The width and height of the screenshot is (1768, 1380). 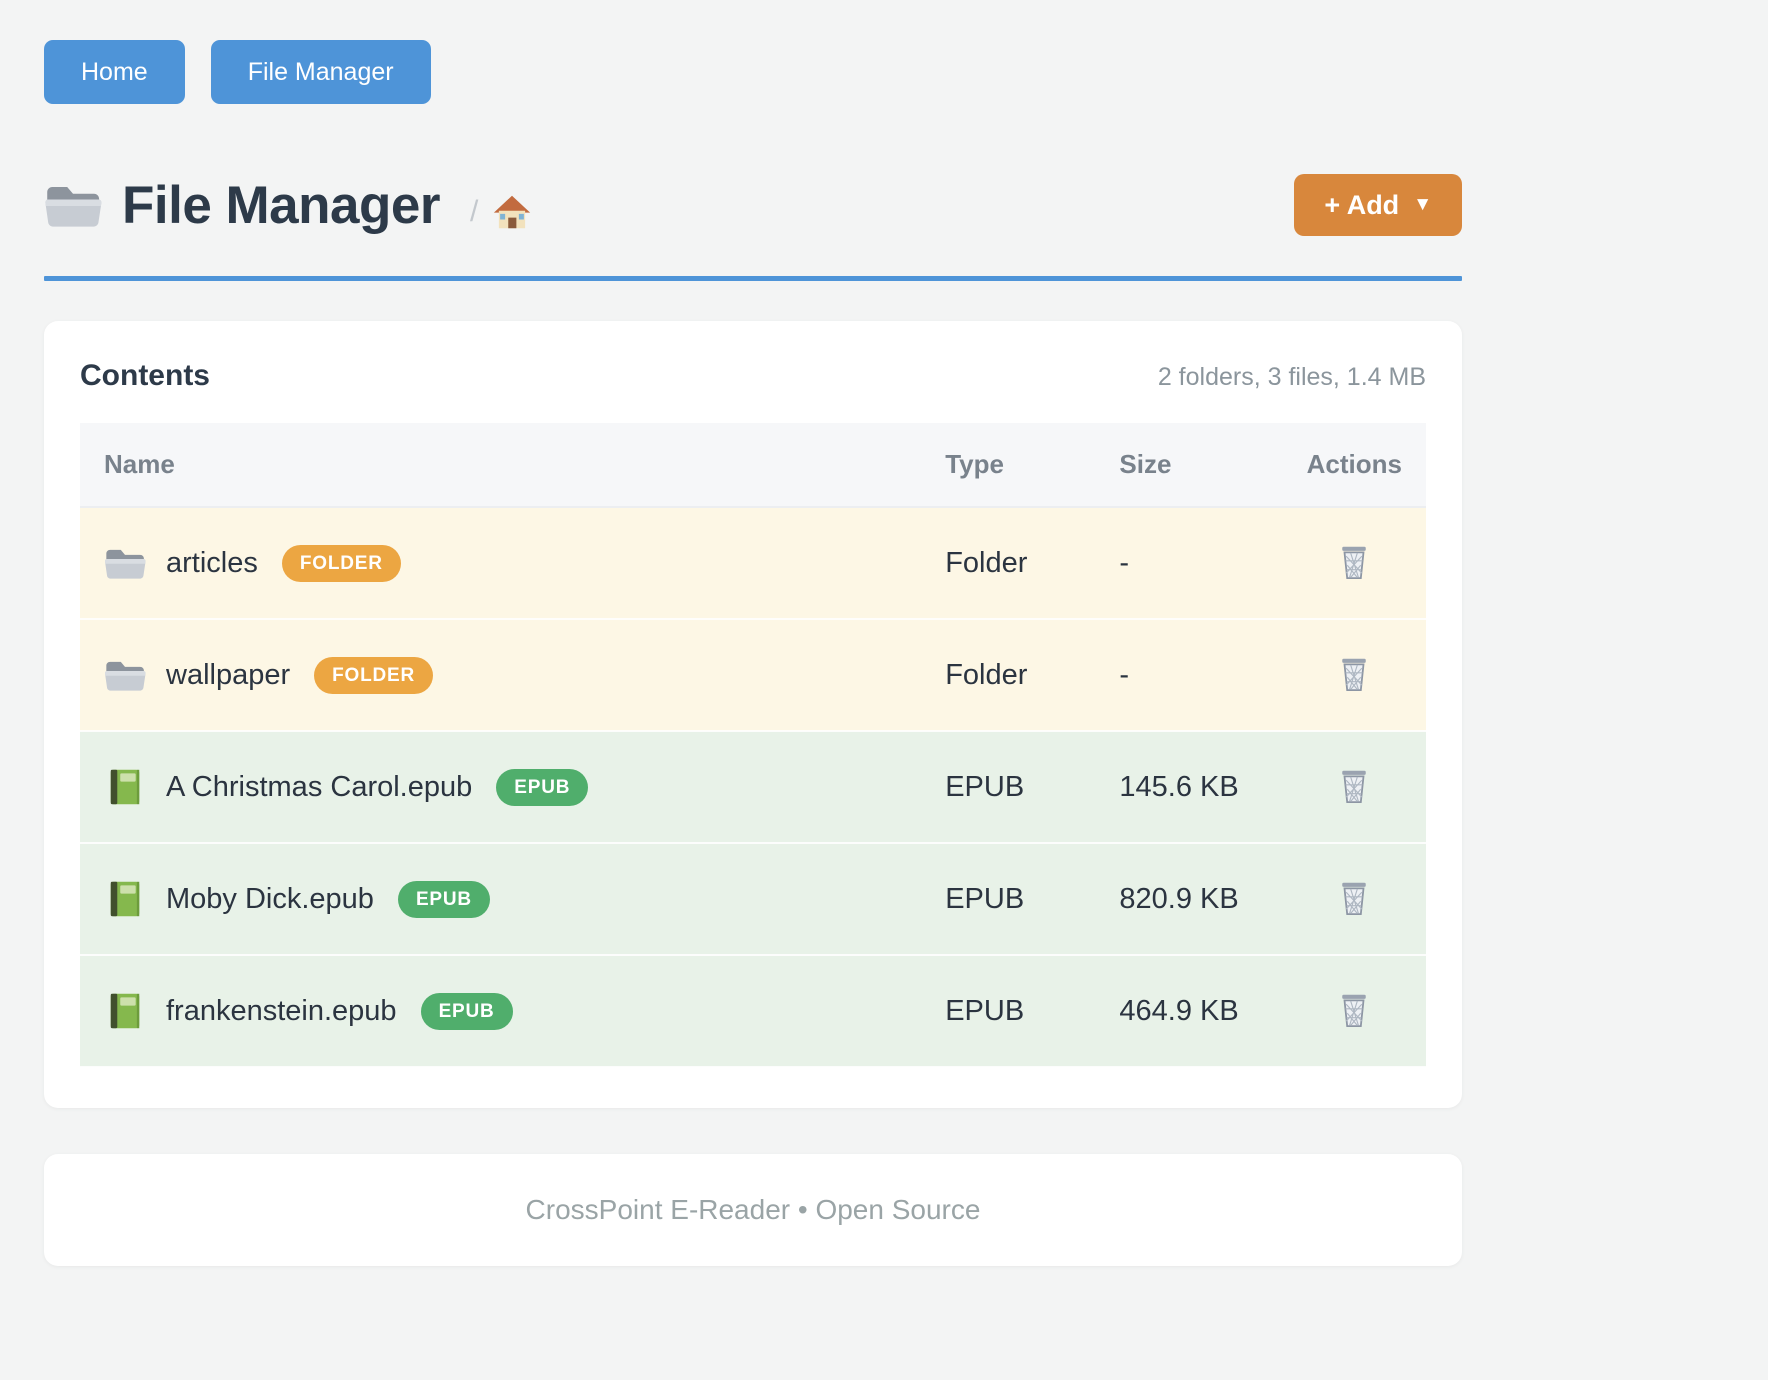 I want to click on file-manager-button: File Manager, so click(x=320, y=72).